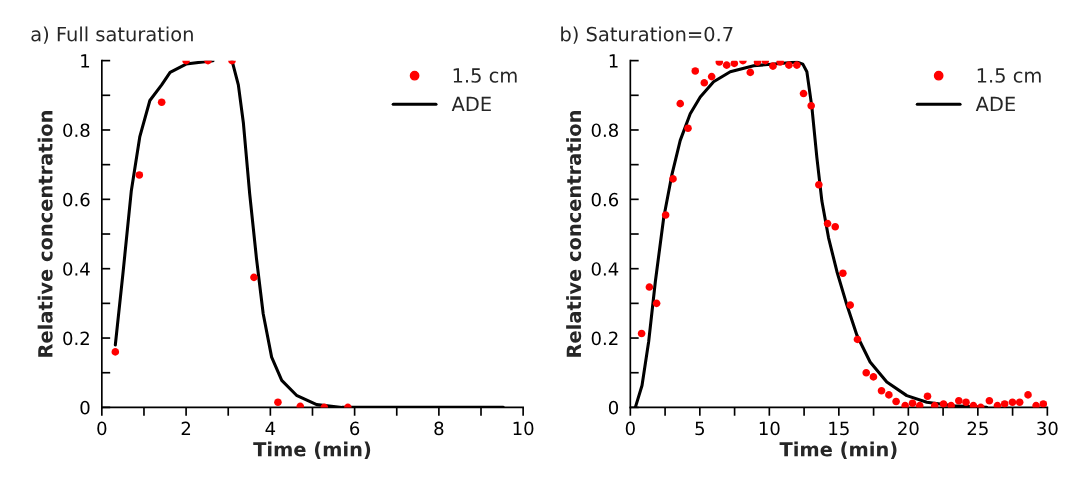 The width and height of the screenshot is (1072, 485). Describe the element at coordinates (270, 428) in the screenshot. I see `x-tick-label: 4` at that location.